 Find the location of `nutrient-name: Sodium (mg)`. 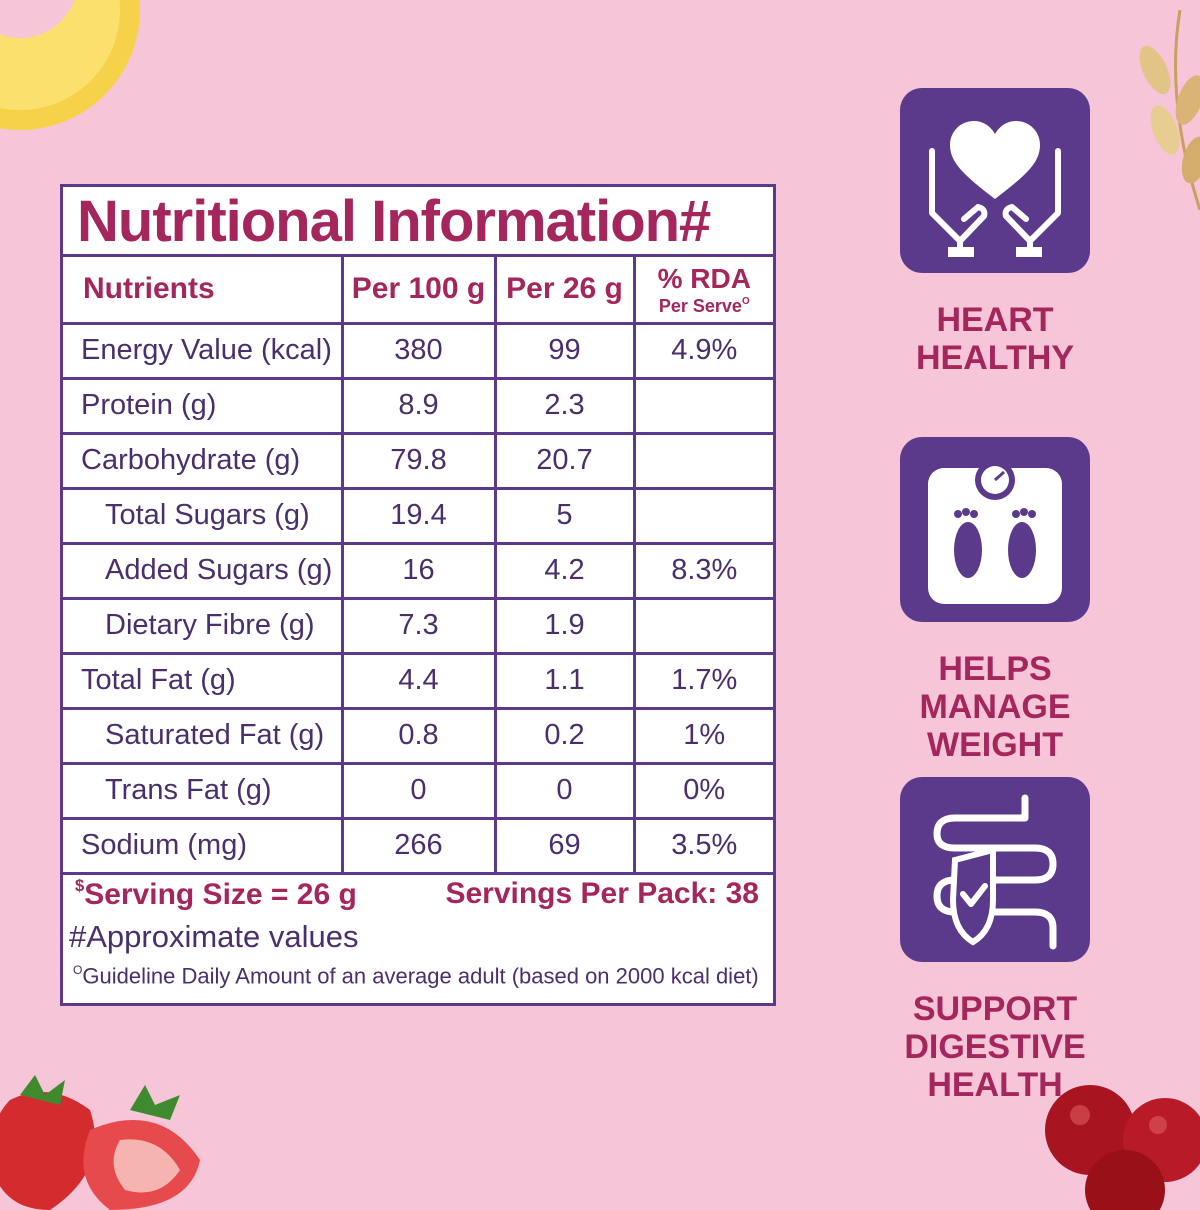

nutrient-name: Sodium (mg) is located at coordinates (203, 845).